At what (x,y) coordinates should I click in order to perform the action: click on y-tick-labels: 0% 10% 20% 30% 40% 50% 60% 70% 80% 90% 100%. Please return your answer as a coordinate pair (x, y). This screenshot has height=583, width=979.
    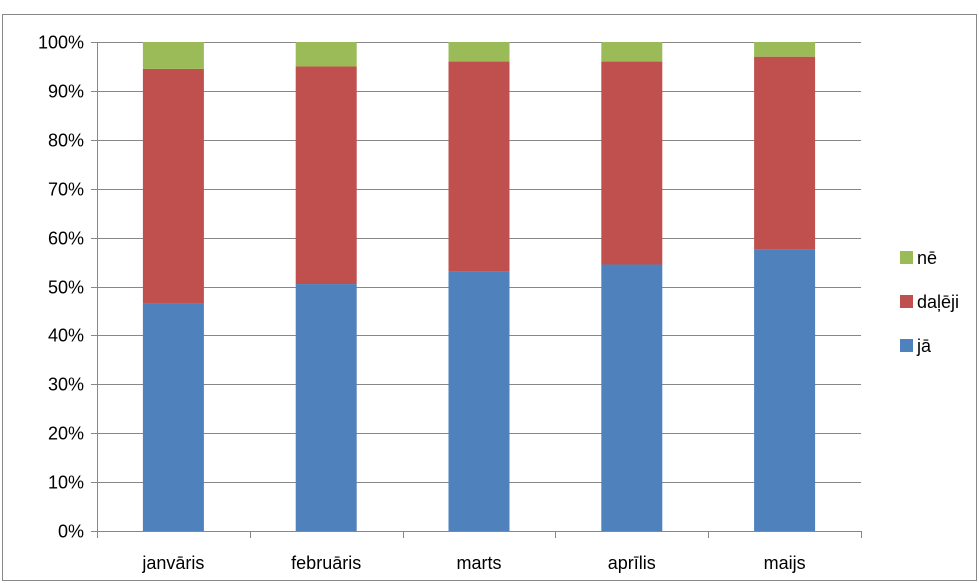
    Looking at the image, I should click on (61, 287).